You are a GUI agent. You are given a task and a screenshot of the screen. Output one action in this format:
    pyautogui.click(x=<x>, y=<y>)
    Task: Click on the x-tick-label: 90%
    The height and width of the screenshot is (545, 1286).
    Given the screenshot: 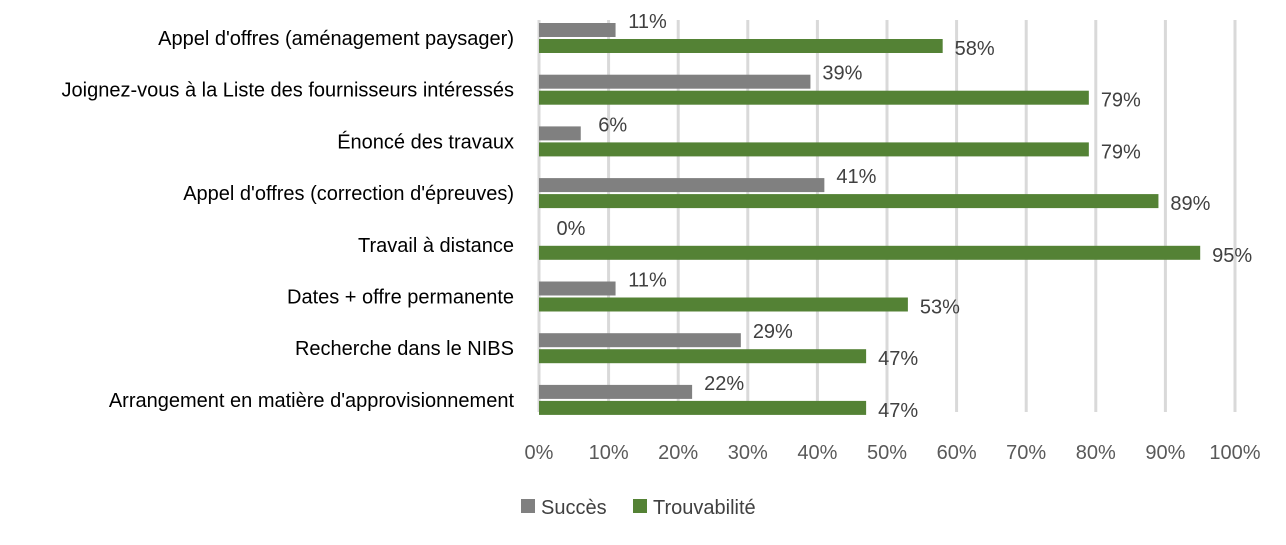 What is the action you would take?
    pyautogui.click(x=1165, y=453)
    